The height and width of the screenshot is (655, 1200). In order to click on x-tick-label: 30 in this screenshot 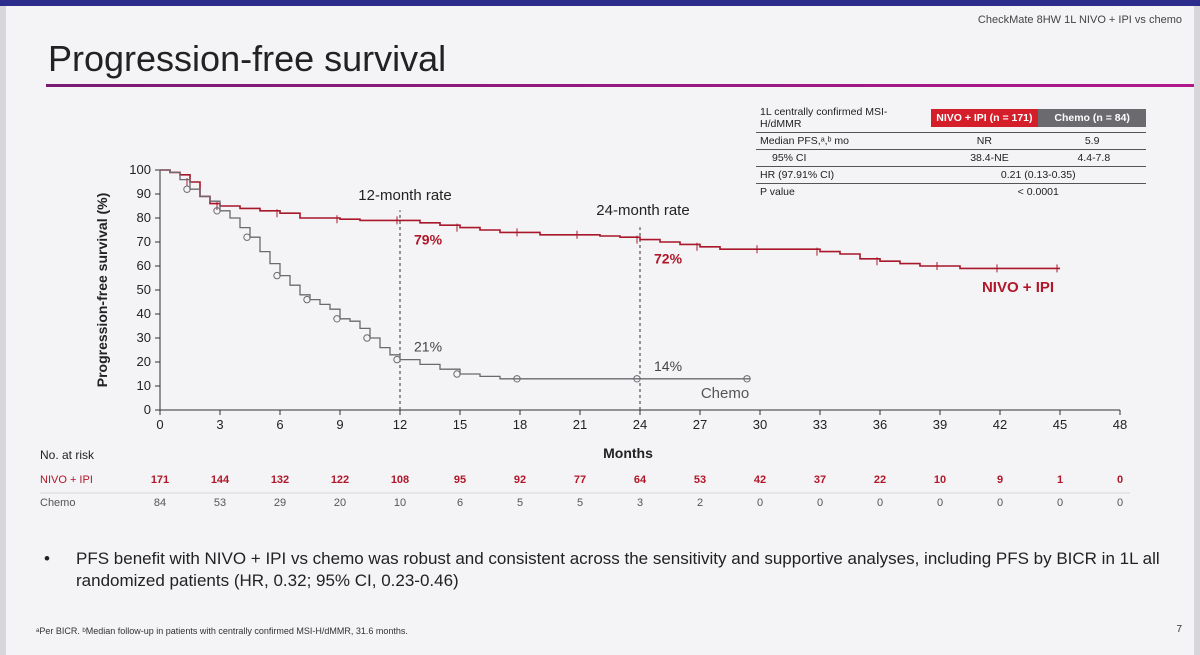, I will do `click(760, 424)`.